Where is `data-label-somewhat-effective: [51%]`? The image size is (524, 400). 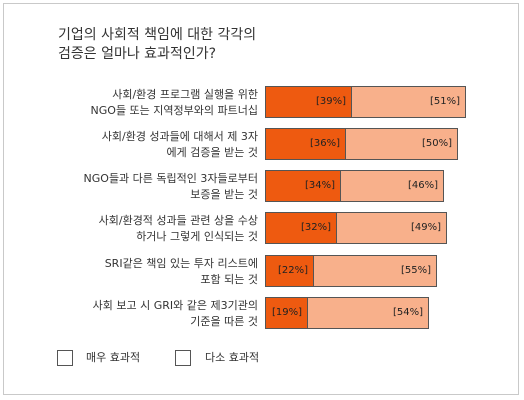 data-label-somewhat-effective: [51%] is located at coordinates (445, 101).